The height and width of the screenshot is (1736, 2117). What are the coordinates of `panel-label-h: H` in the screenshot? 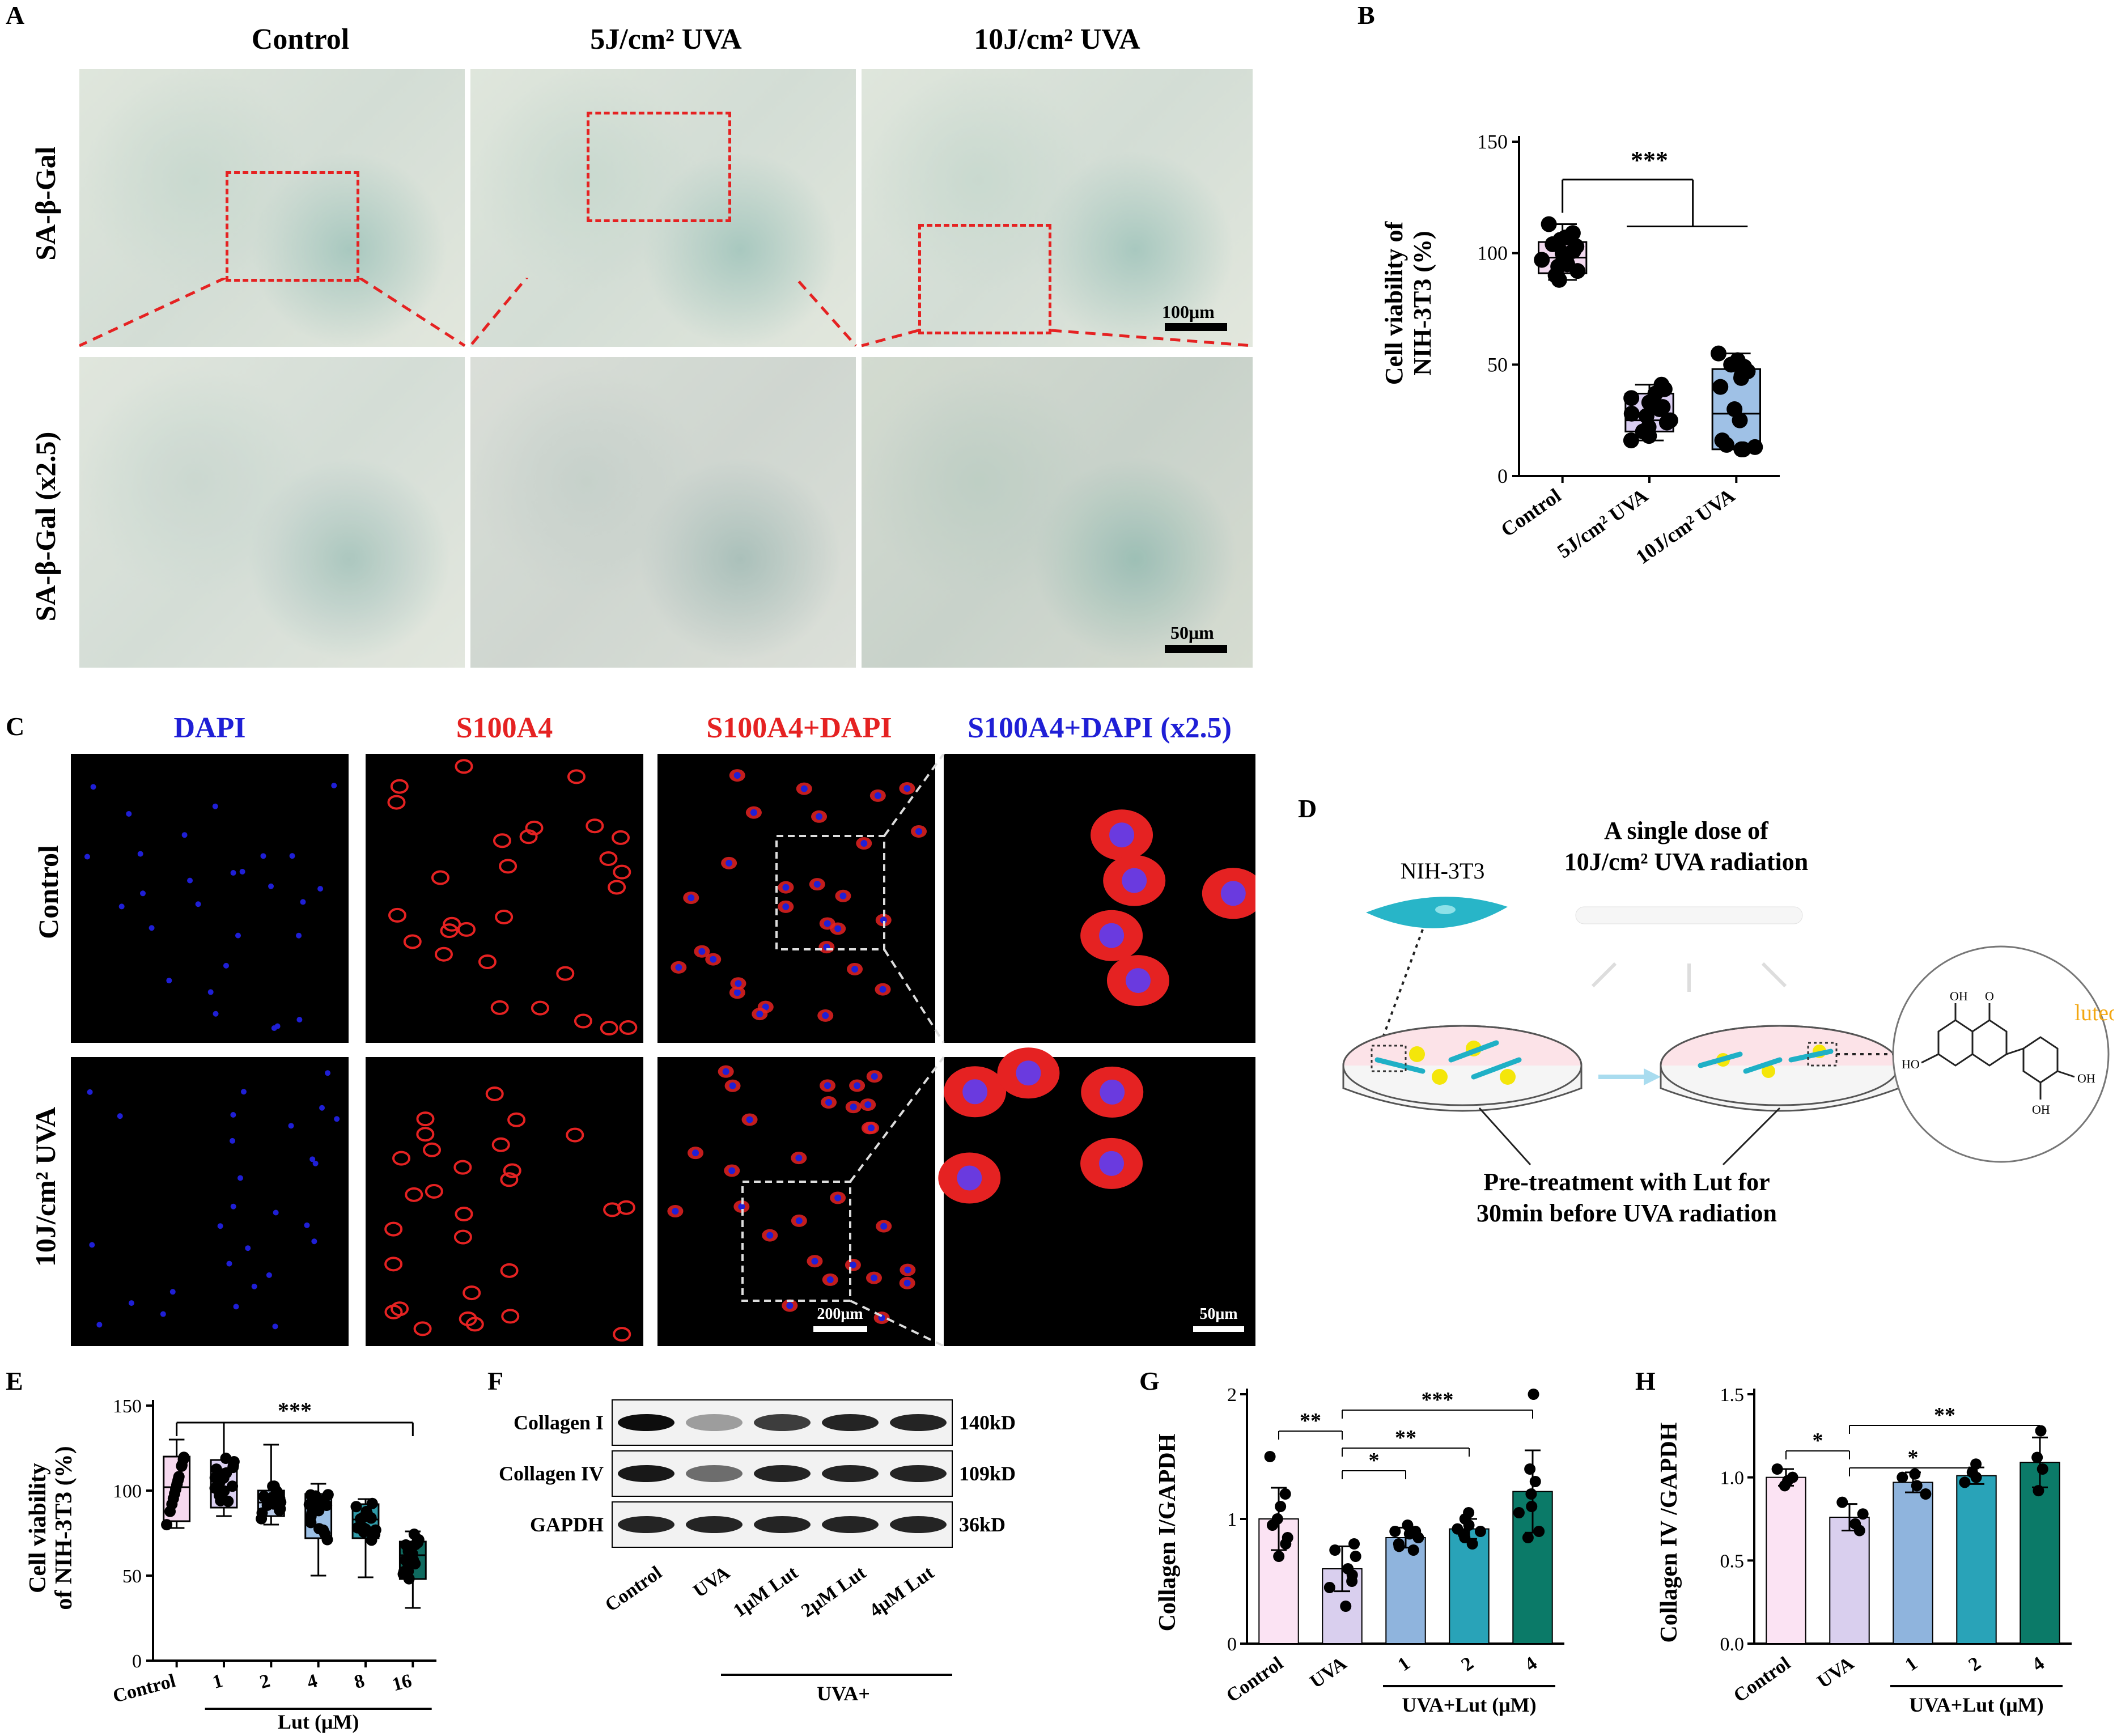 It's located at (1645, 1380).